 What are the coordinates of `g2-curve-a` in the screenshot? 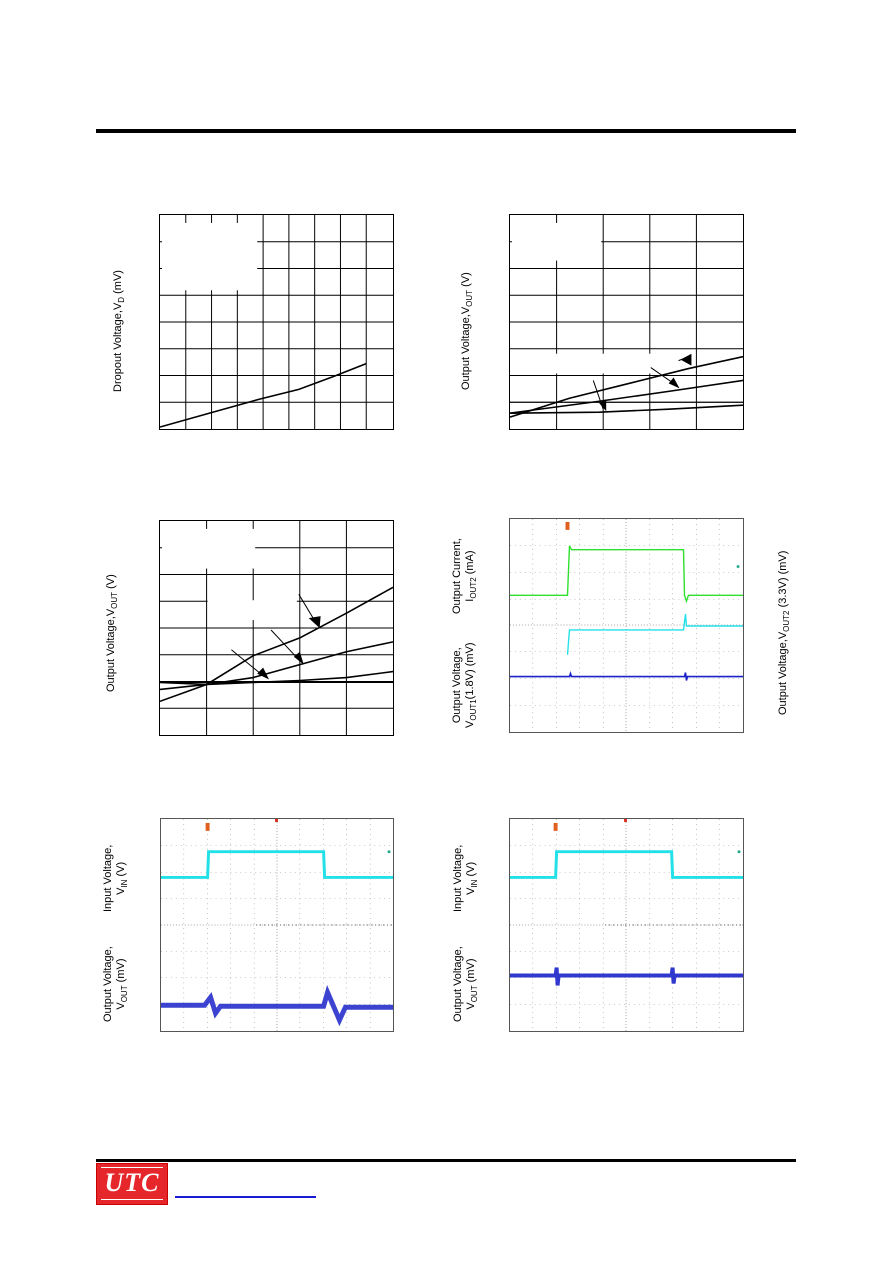 It's located at (626, 386).